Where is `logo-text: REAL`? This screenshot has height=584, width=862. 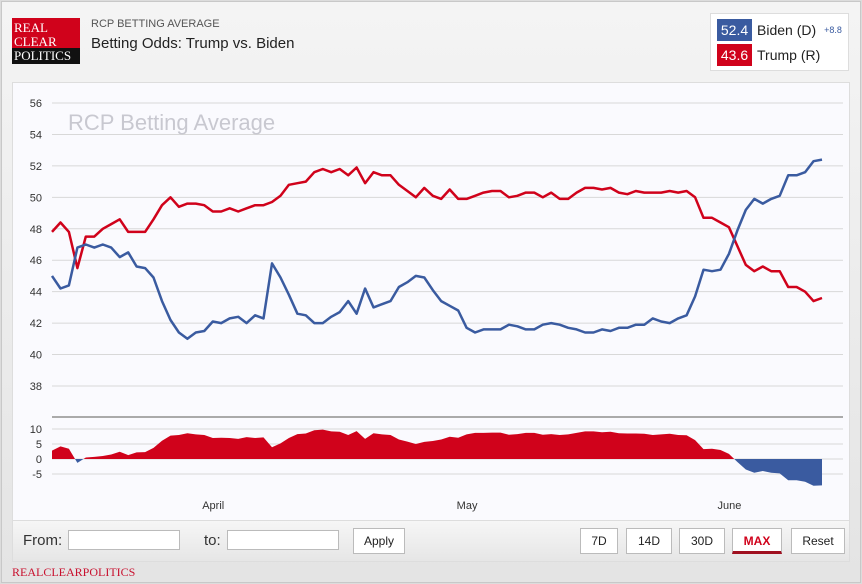
logo-text: REAL is located at coordinates (31, 27).